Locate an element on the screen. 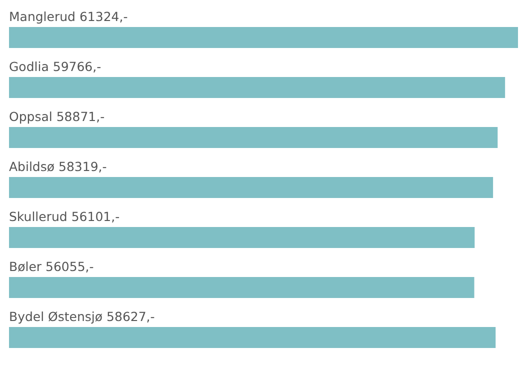 This screenshot has width=530, height=365. y-tick-label: Manglerud is located at coordinates (42, 16).